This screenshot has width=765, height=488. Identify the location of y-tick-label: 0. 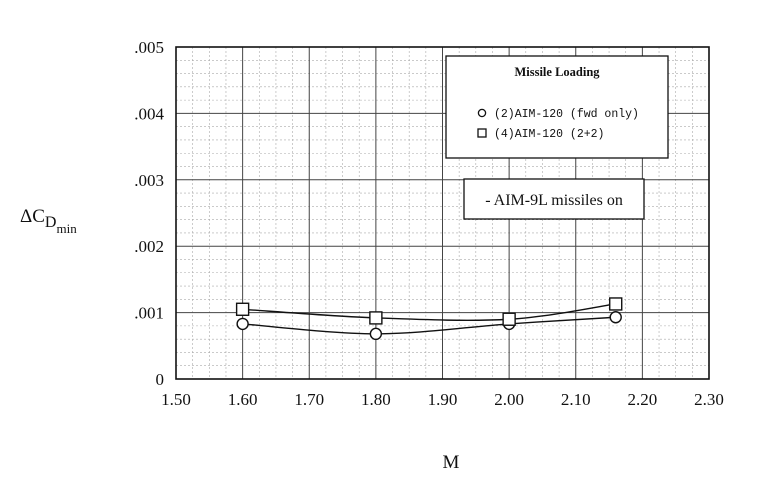
(160, 379).